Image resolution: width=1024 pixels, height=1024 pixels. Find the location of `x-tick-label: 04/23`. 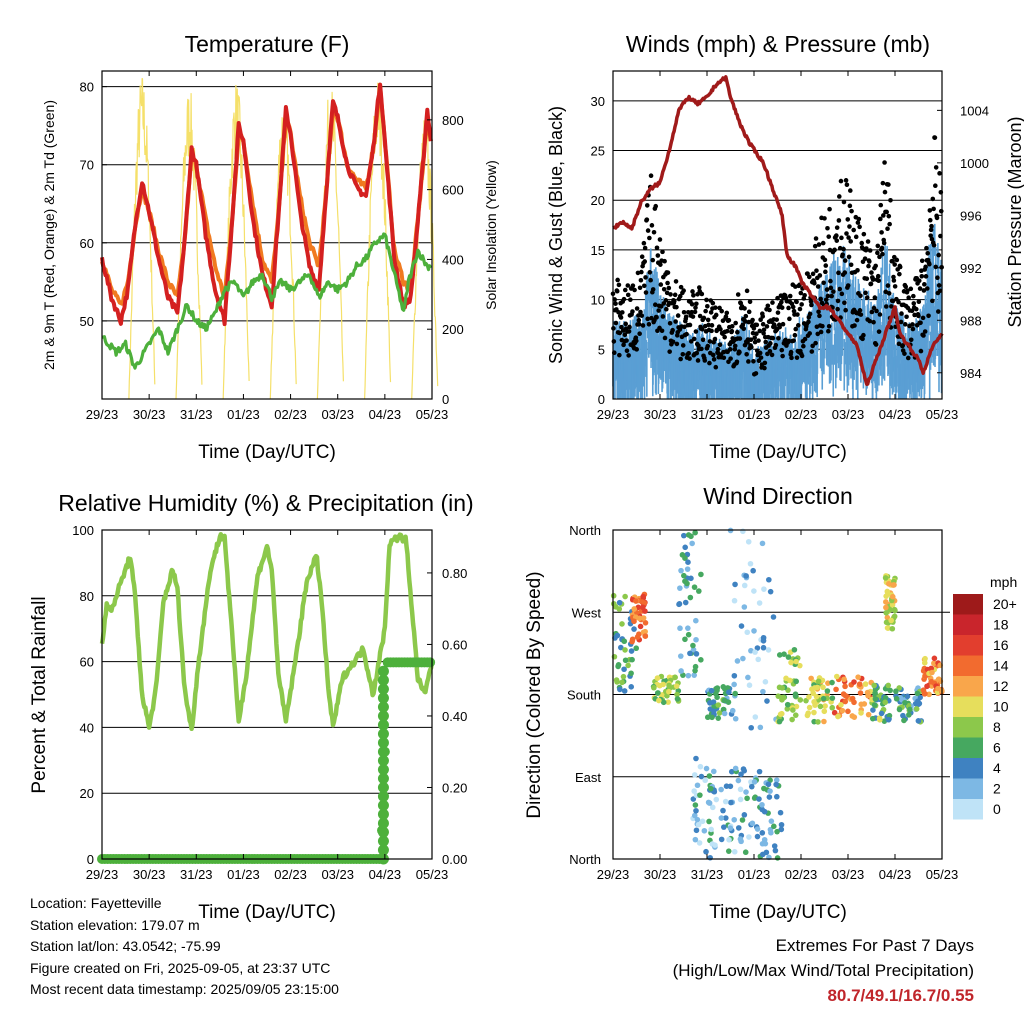

x-tick-label: 04/23 is located at coordinates (895, 414).